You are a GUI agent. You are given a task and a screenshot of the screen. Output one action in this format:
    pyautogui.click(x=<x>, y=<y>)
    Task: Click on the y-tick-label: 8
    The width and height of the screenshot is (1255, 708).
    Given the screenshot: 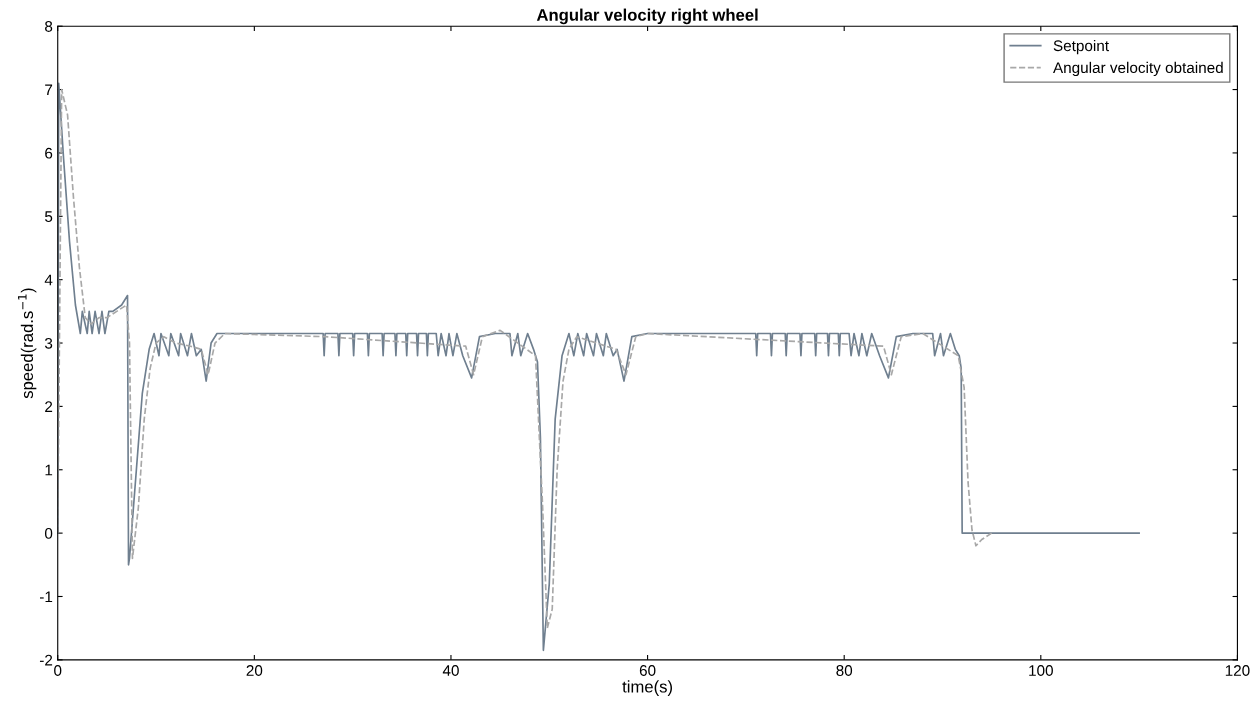 What is the action you would take?
    pyautogui.click(x=49, y=26)
    